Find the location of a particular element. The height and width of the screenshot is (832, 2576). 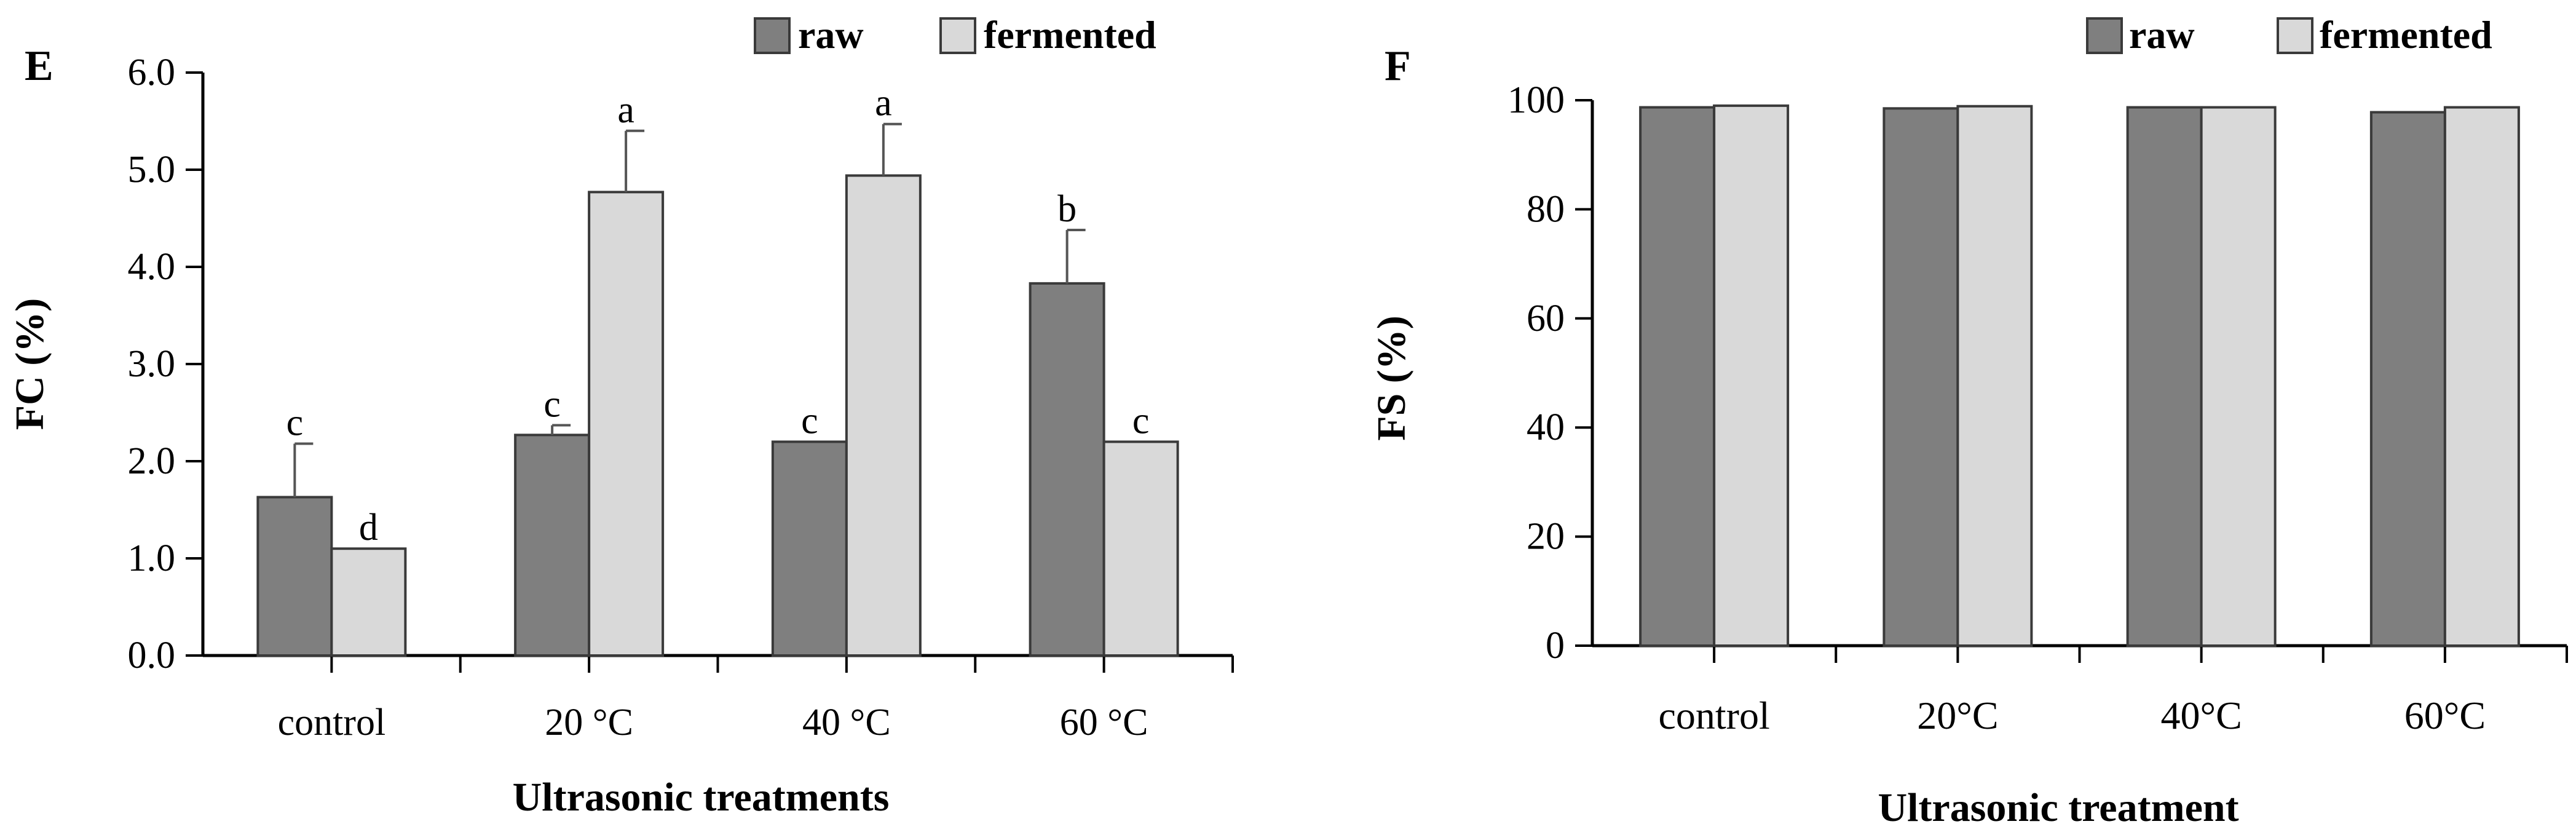

y-tick-label: 4.0 is located at coordinates (152, 267).